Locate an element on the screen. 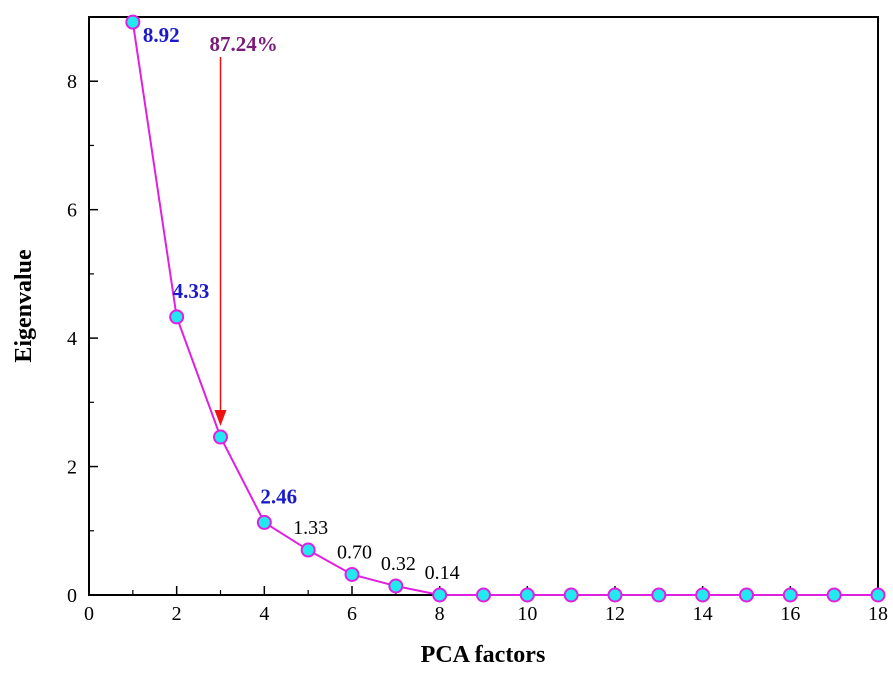 The width and height of the screenshot is (893, 674). x-tick-label: 16 is located at coordinates (790, 614).